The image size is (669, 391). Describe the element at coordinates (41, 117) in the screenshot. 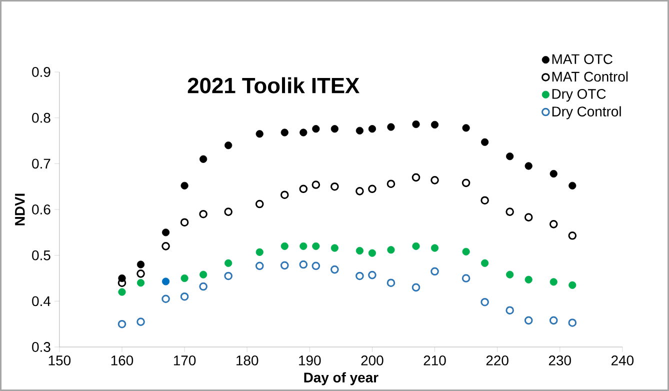

I see `y-tick-label: 0.8` at that location.